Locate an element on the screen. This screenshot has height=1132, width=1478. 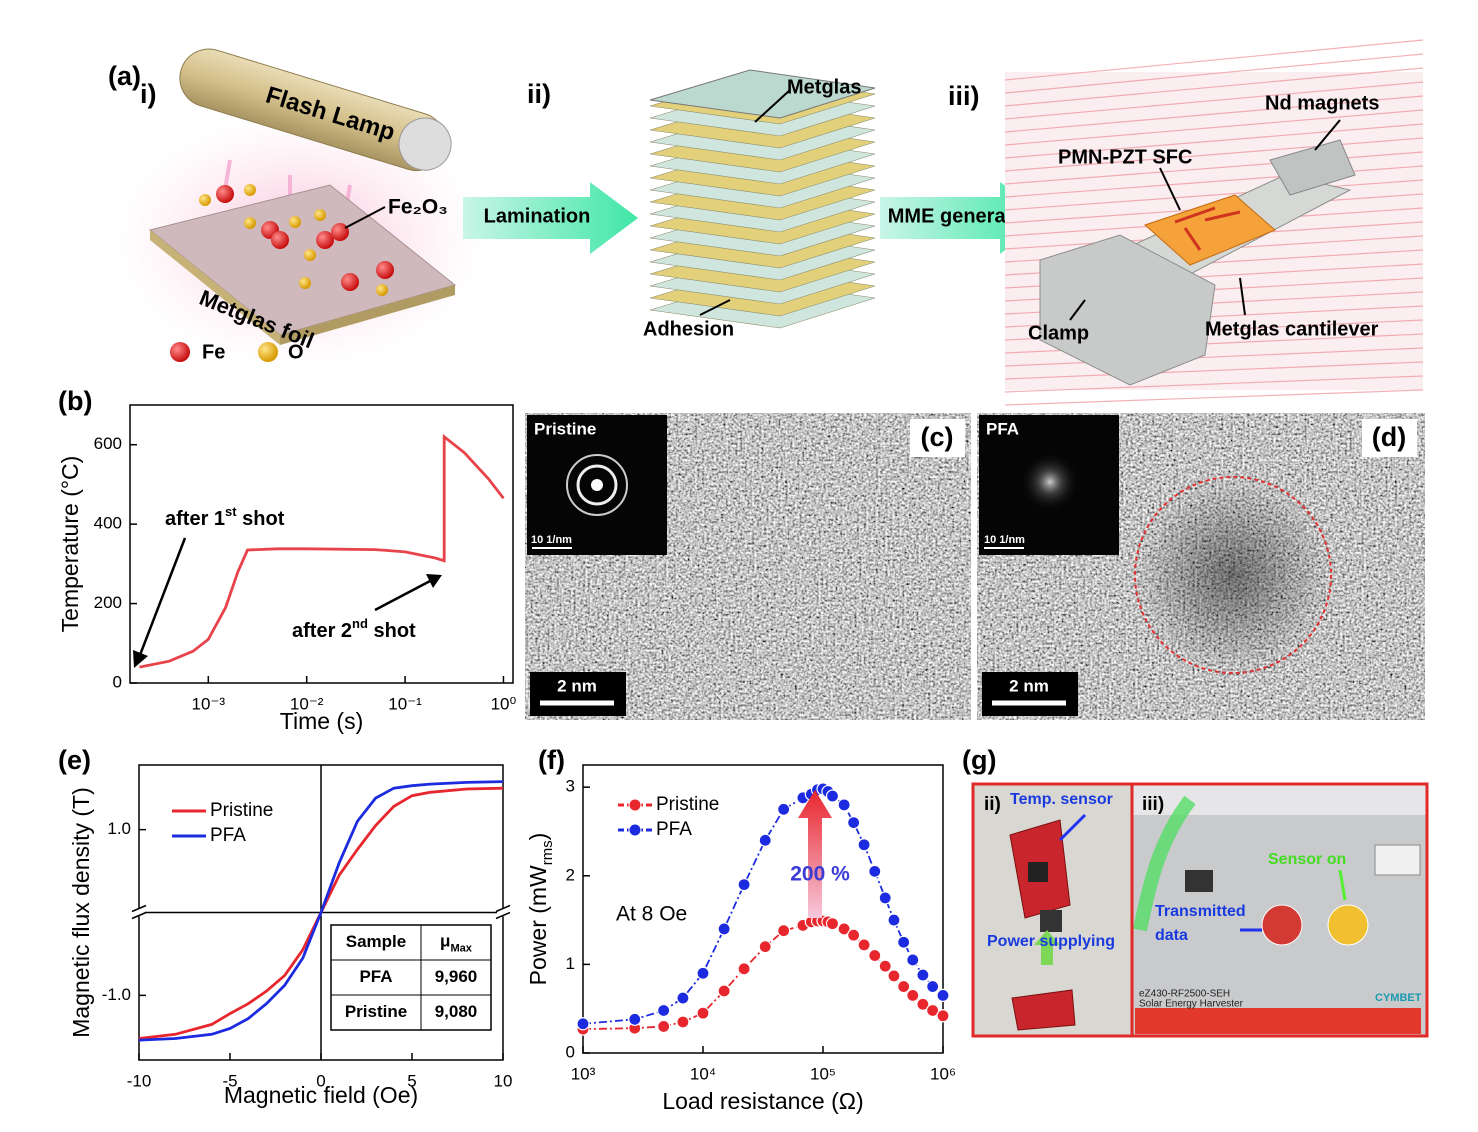
annotation: after 2nd shot is located at coordinates (354, 629).